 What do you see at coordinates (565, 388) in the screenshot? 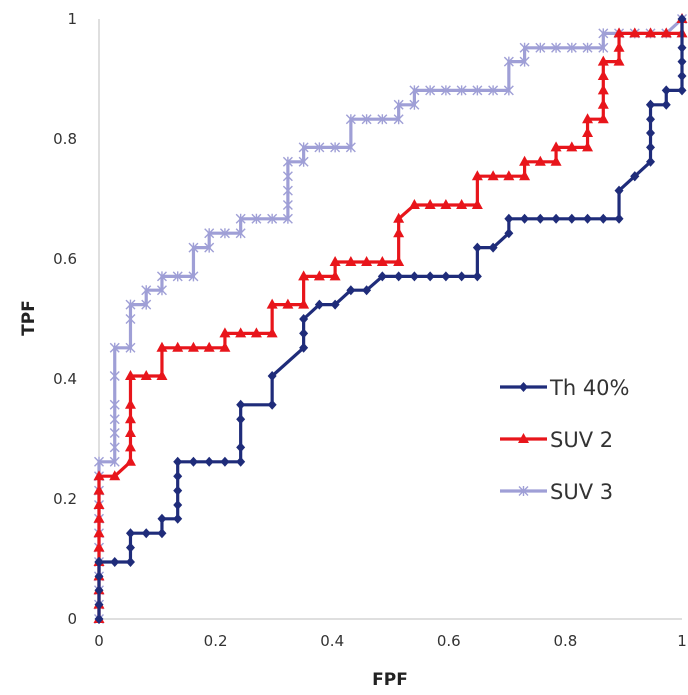
I see `legend-item: Th 40%` at bounding box center [565, 388].